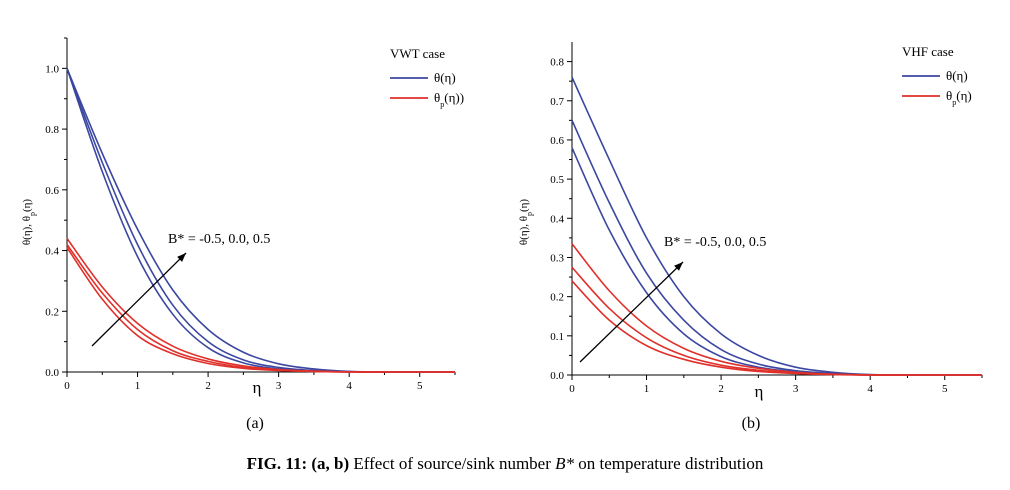 The image size is (1010, 490). Describe the element at coordinates (417, 53) in the screenshot. I see `legend-title: VWT case` at that location.